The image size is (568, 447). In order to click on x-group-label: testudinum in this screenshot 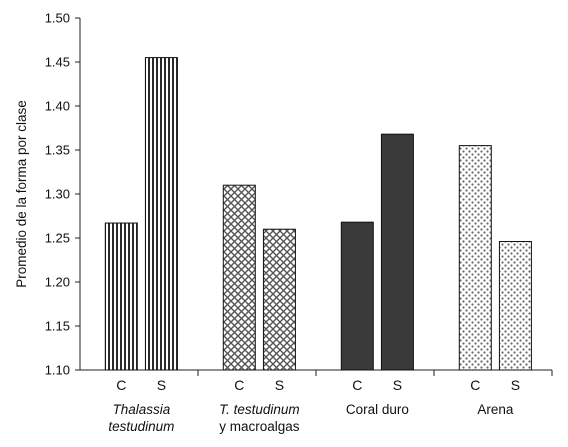, I will do `click(141, 426)`.